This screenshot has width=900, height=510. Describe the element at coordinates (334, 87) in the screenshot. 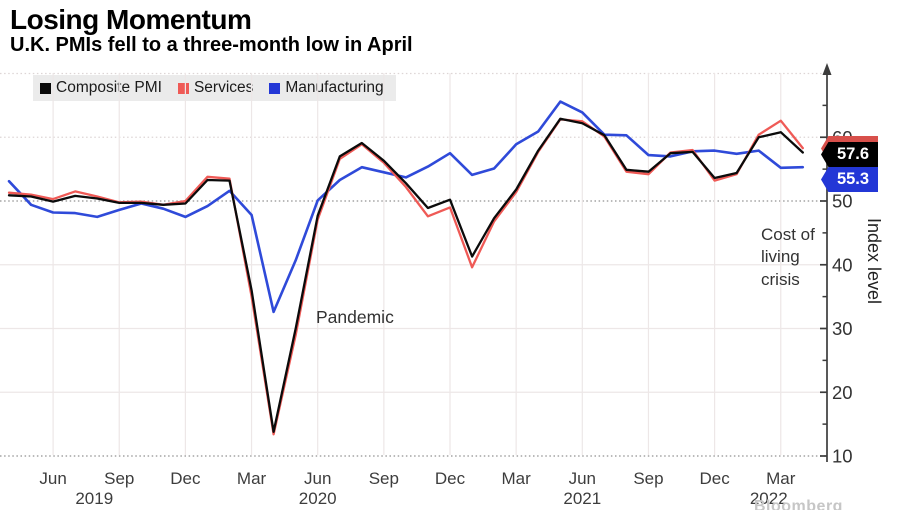

I see `legend-label: Manufacturing` at that location.